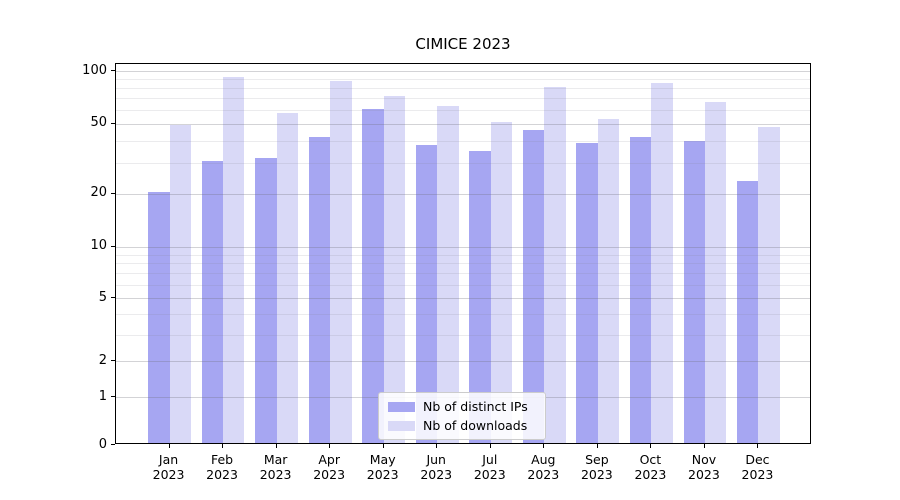 Image resolution: width=900 pixels, height=500 pixels. Describe the element at coordinates (98, 193) in the screenshot. I see `y-tick-label-20: 20` at that location.